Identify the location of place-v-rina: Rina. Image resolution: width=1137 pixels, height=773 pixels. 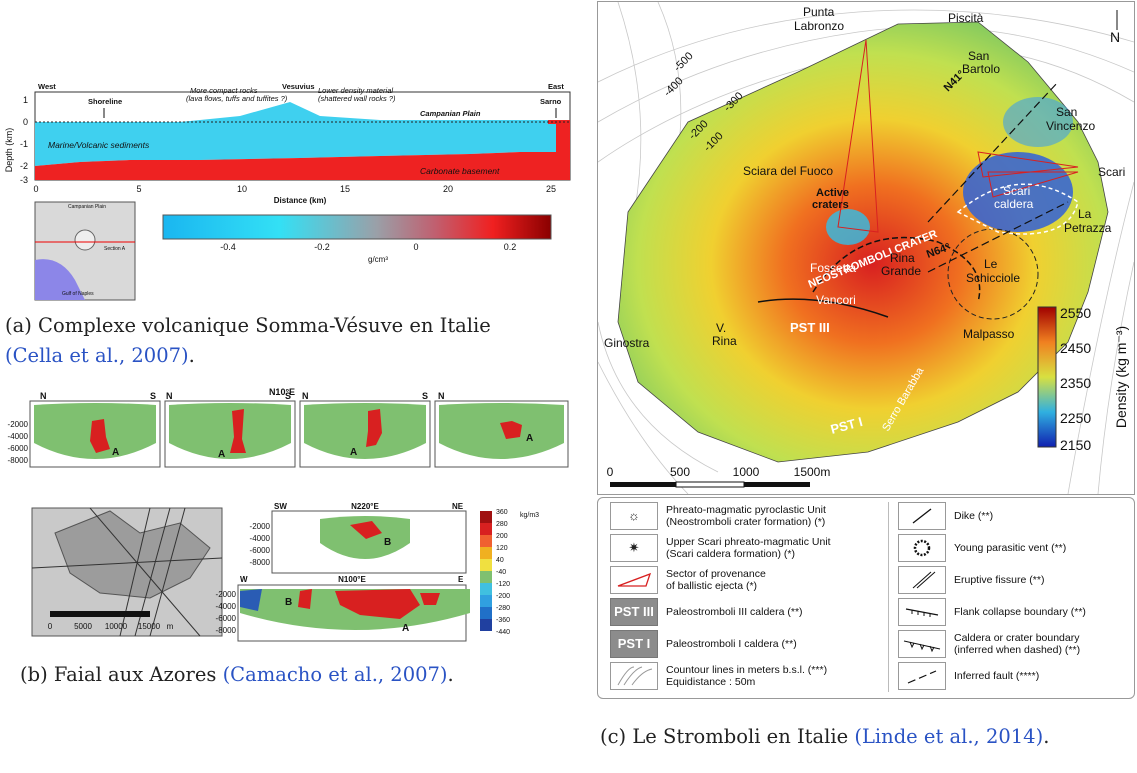
(724, 341).